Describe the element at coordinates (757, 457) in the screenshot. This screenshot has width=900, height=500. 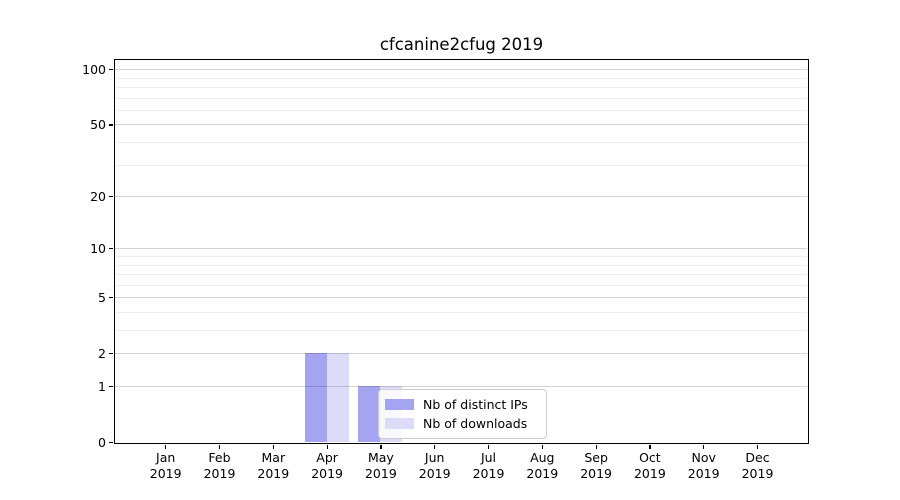
I see `x-tick-label-month-dec: Dec` at that location.